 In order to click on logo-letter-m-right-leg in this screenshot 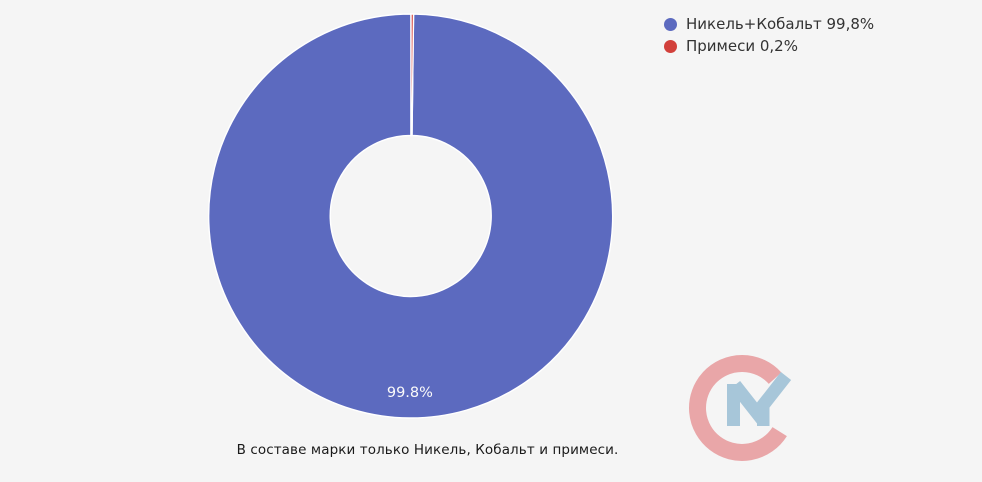, I will do `click(763, 411)`.